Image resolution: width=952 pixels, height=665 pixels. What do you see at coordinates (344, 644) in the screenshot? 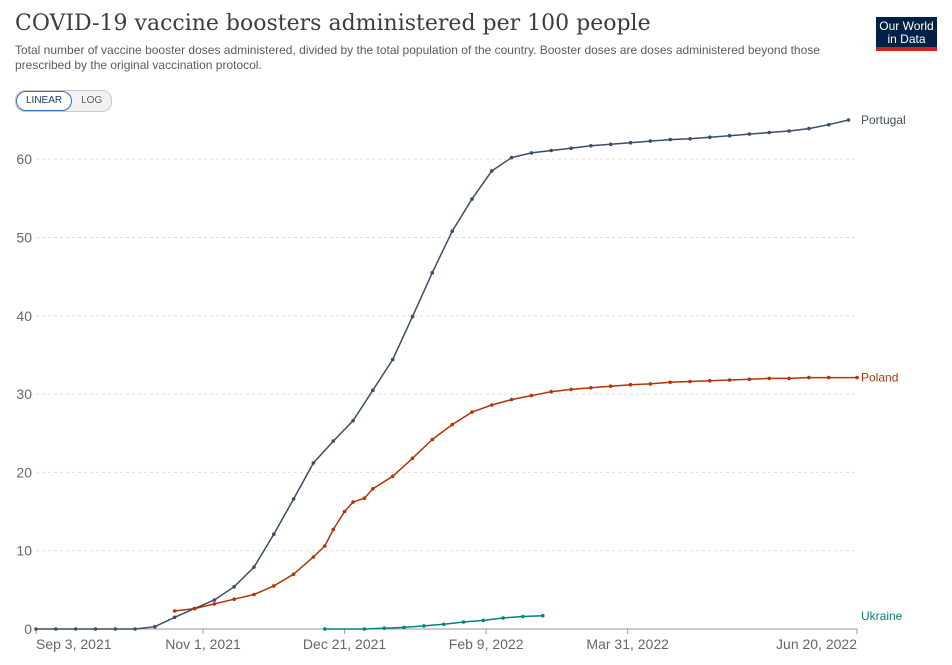
I see `x-tick-label: Dec 21, 2021` at bounding box center [344, 644].